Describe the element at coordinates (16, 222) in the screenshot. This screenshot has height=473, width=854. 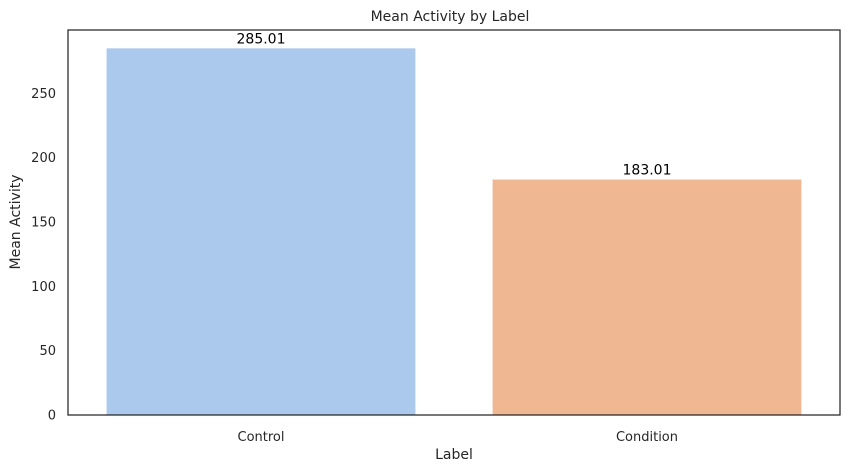
I see `y-axis-label: Mean Activity` at that location.